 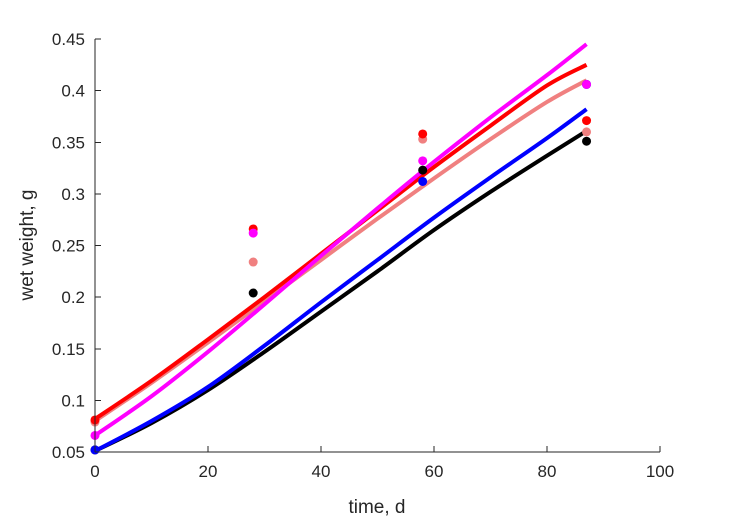 What do you see at coordinates (321, 471) in the screenshot?
I see `x-tick-label: 40` at bounding box center [321, 471].